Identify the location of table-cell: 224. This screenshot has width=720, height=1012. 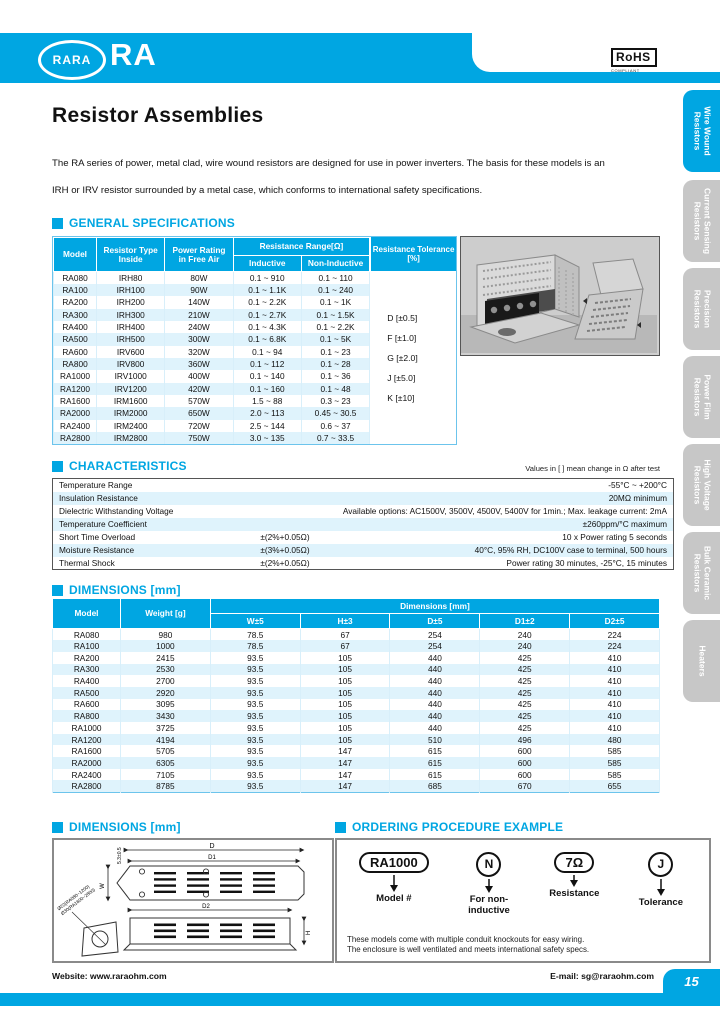
(614, 646).